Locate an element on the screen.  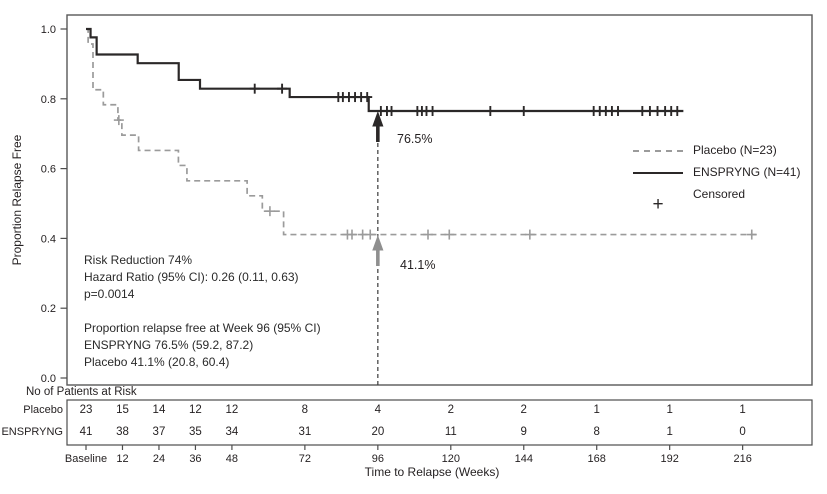
y-tick-label: 1.0 is located at coordinates (48, 30).